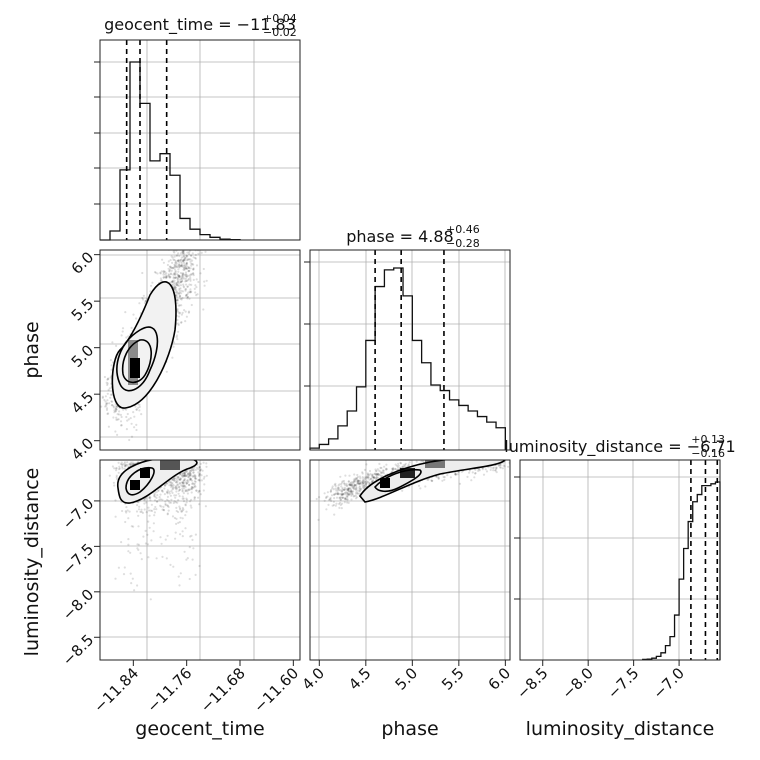  Describe the element at coordinates (426, 406) in the screenshot. I see `hist-bin` at that location.